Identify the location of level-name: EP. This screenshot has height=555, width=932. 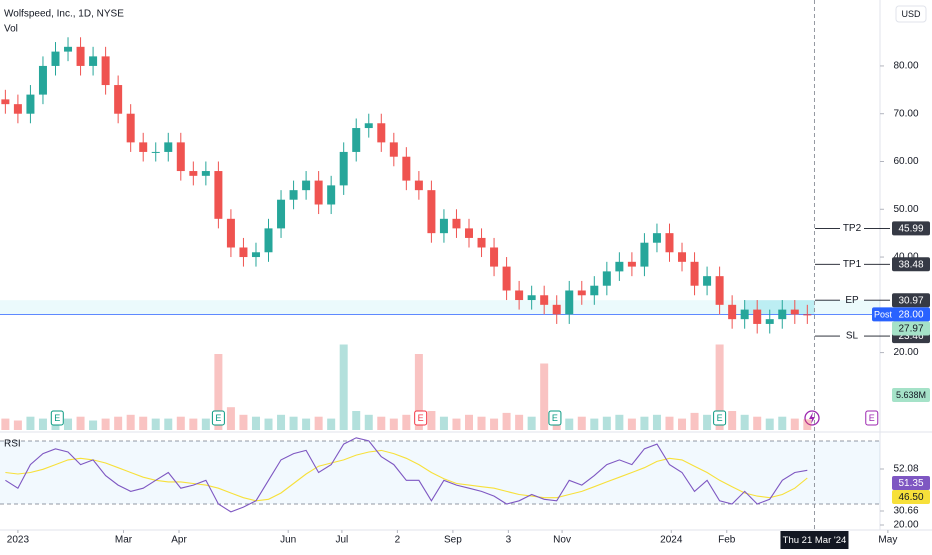
(852, 300).